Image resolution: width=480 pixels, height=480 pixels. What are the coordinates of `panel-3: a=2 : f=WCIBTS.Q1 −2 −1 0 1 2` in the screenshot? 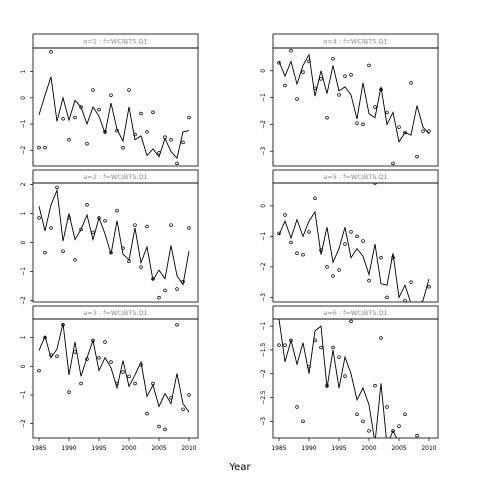 It's located at (109, 237).